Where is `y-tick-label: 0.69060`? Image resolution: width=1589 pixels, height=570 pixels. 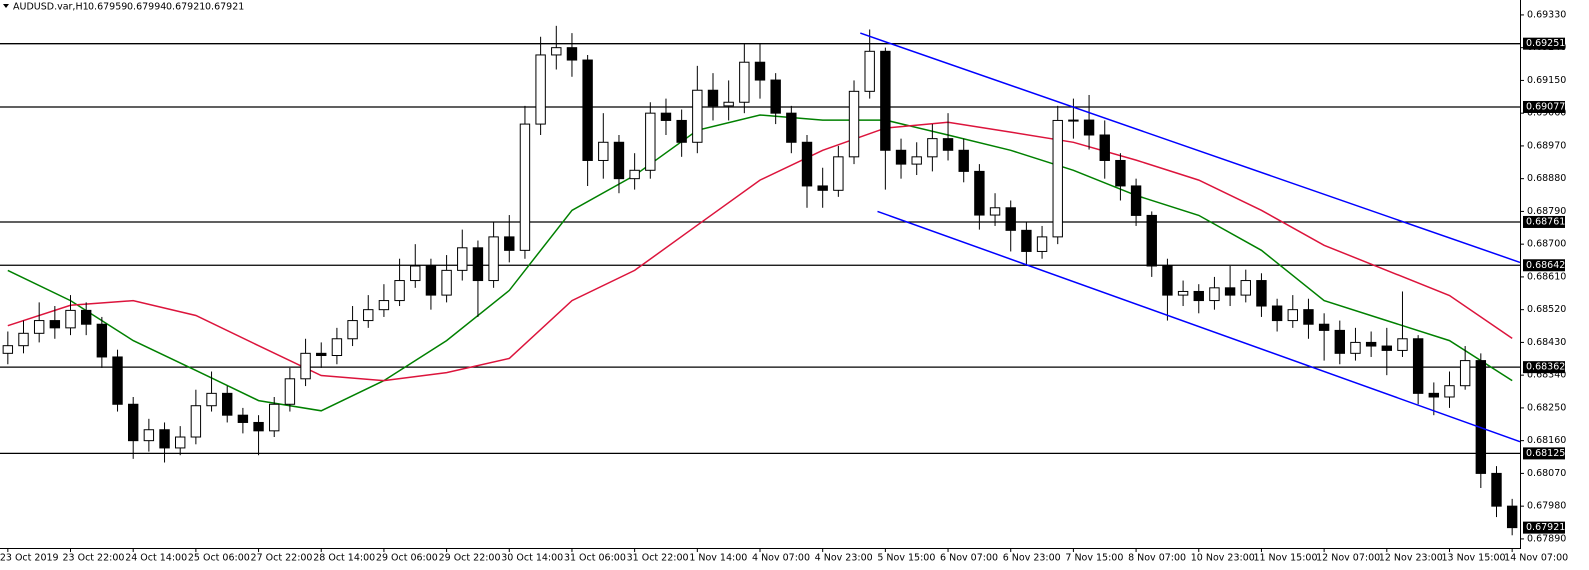 y-tick-label: 0.69060 is located at coordinates (1546, 113).